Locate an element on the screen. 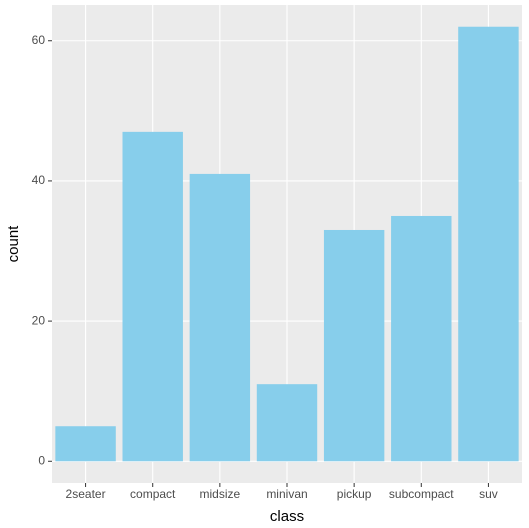 Image resolution: width=529 pixels, height=528 pixels. x-tick-label: midsize is located at coordinates (220, 494).